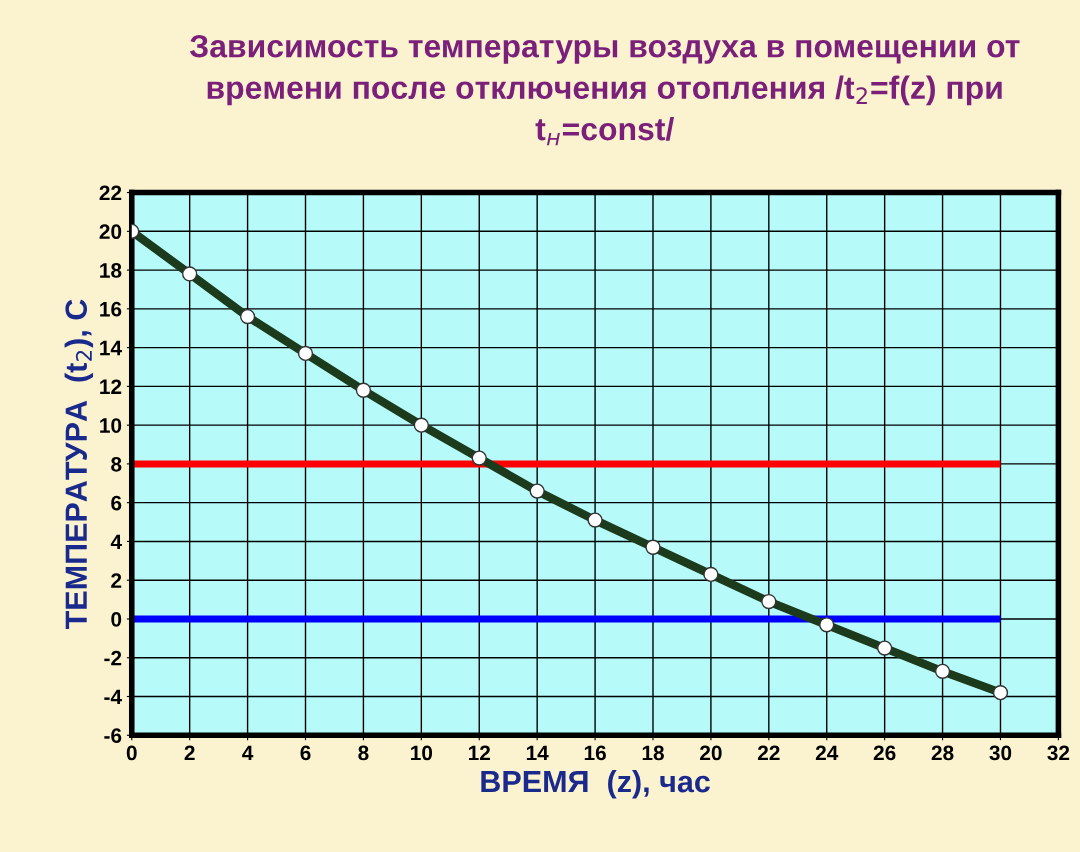  What do you see at coordinates (116, 464) in the screenshot?
I see `y-tick-label: 8` at bounding box center [116, 464].